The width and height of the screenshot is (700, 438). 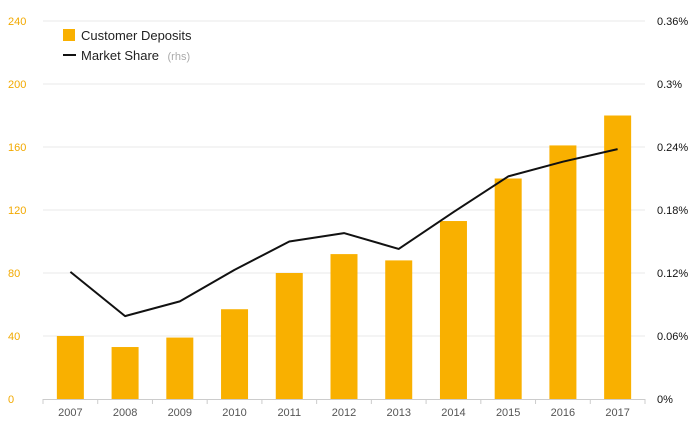 I want to click on legend-label-market-share: Market Share (rhs), so click(x=135, y=55).